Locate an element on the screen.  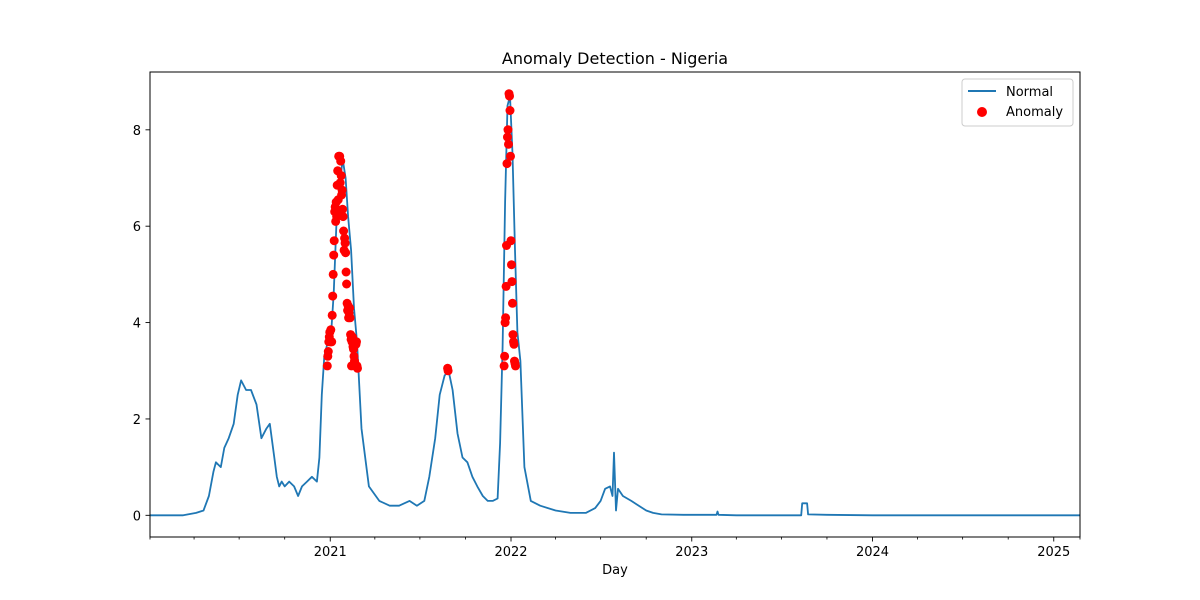
anomaly-series-layer is located at coordinates (421, 232).